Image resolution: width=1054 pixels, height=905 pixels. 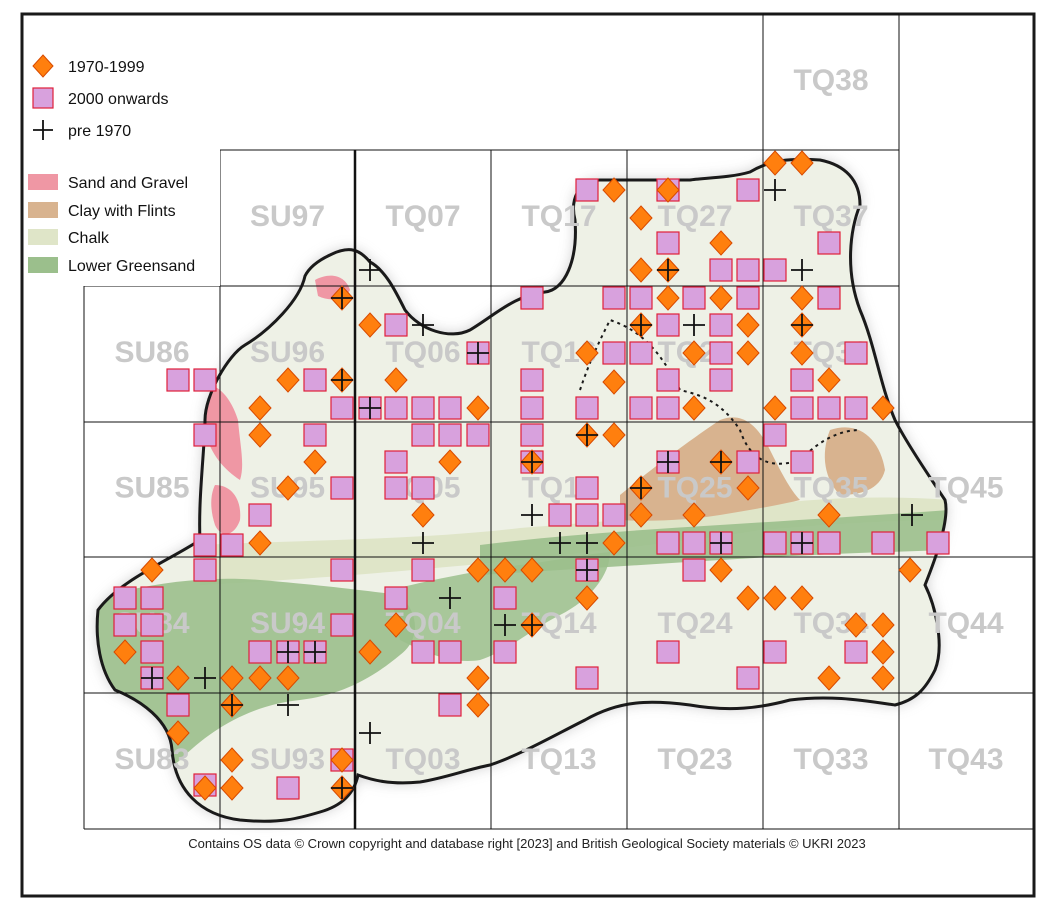 What do you see at coordinates (108, 183) in the screenshot?
I see `legend-item-sand-gravel: Sand and Gravel` at bounding box center [108, 183].